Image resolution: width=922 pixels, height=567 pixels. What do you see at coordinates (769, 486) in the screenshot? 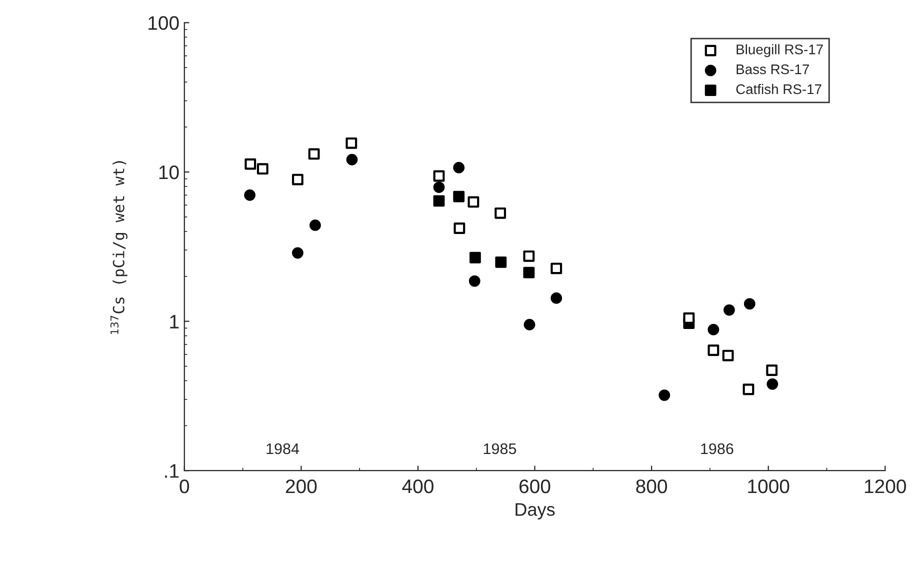
I see `x-tick-label: 1000` at bounding box center [769, 486].